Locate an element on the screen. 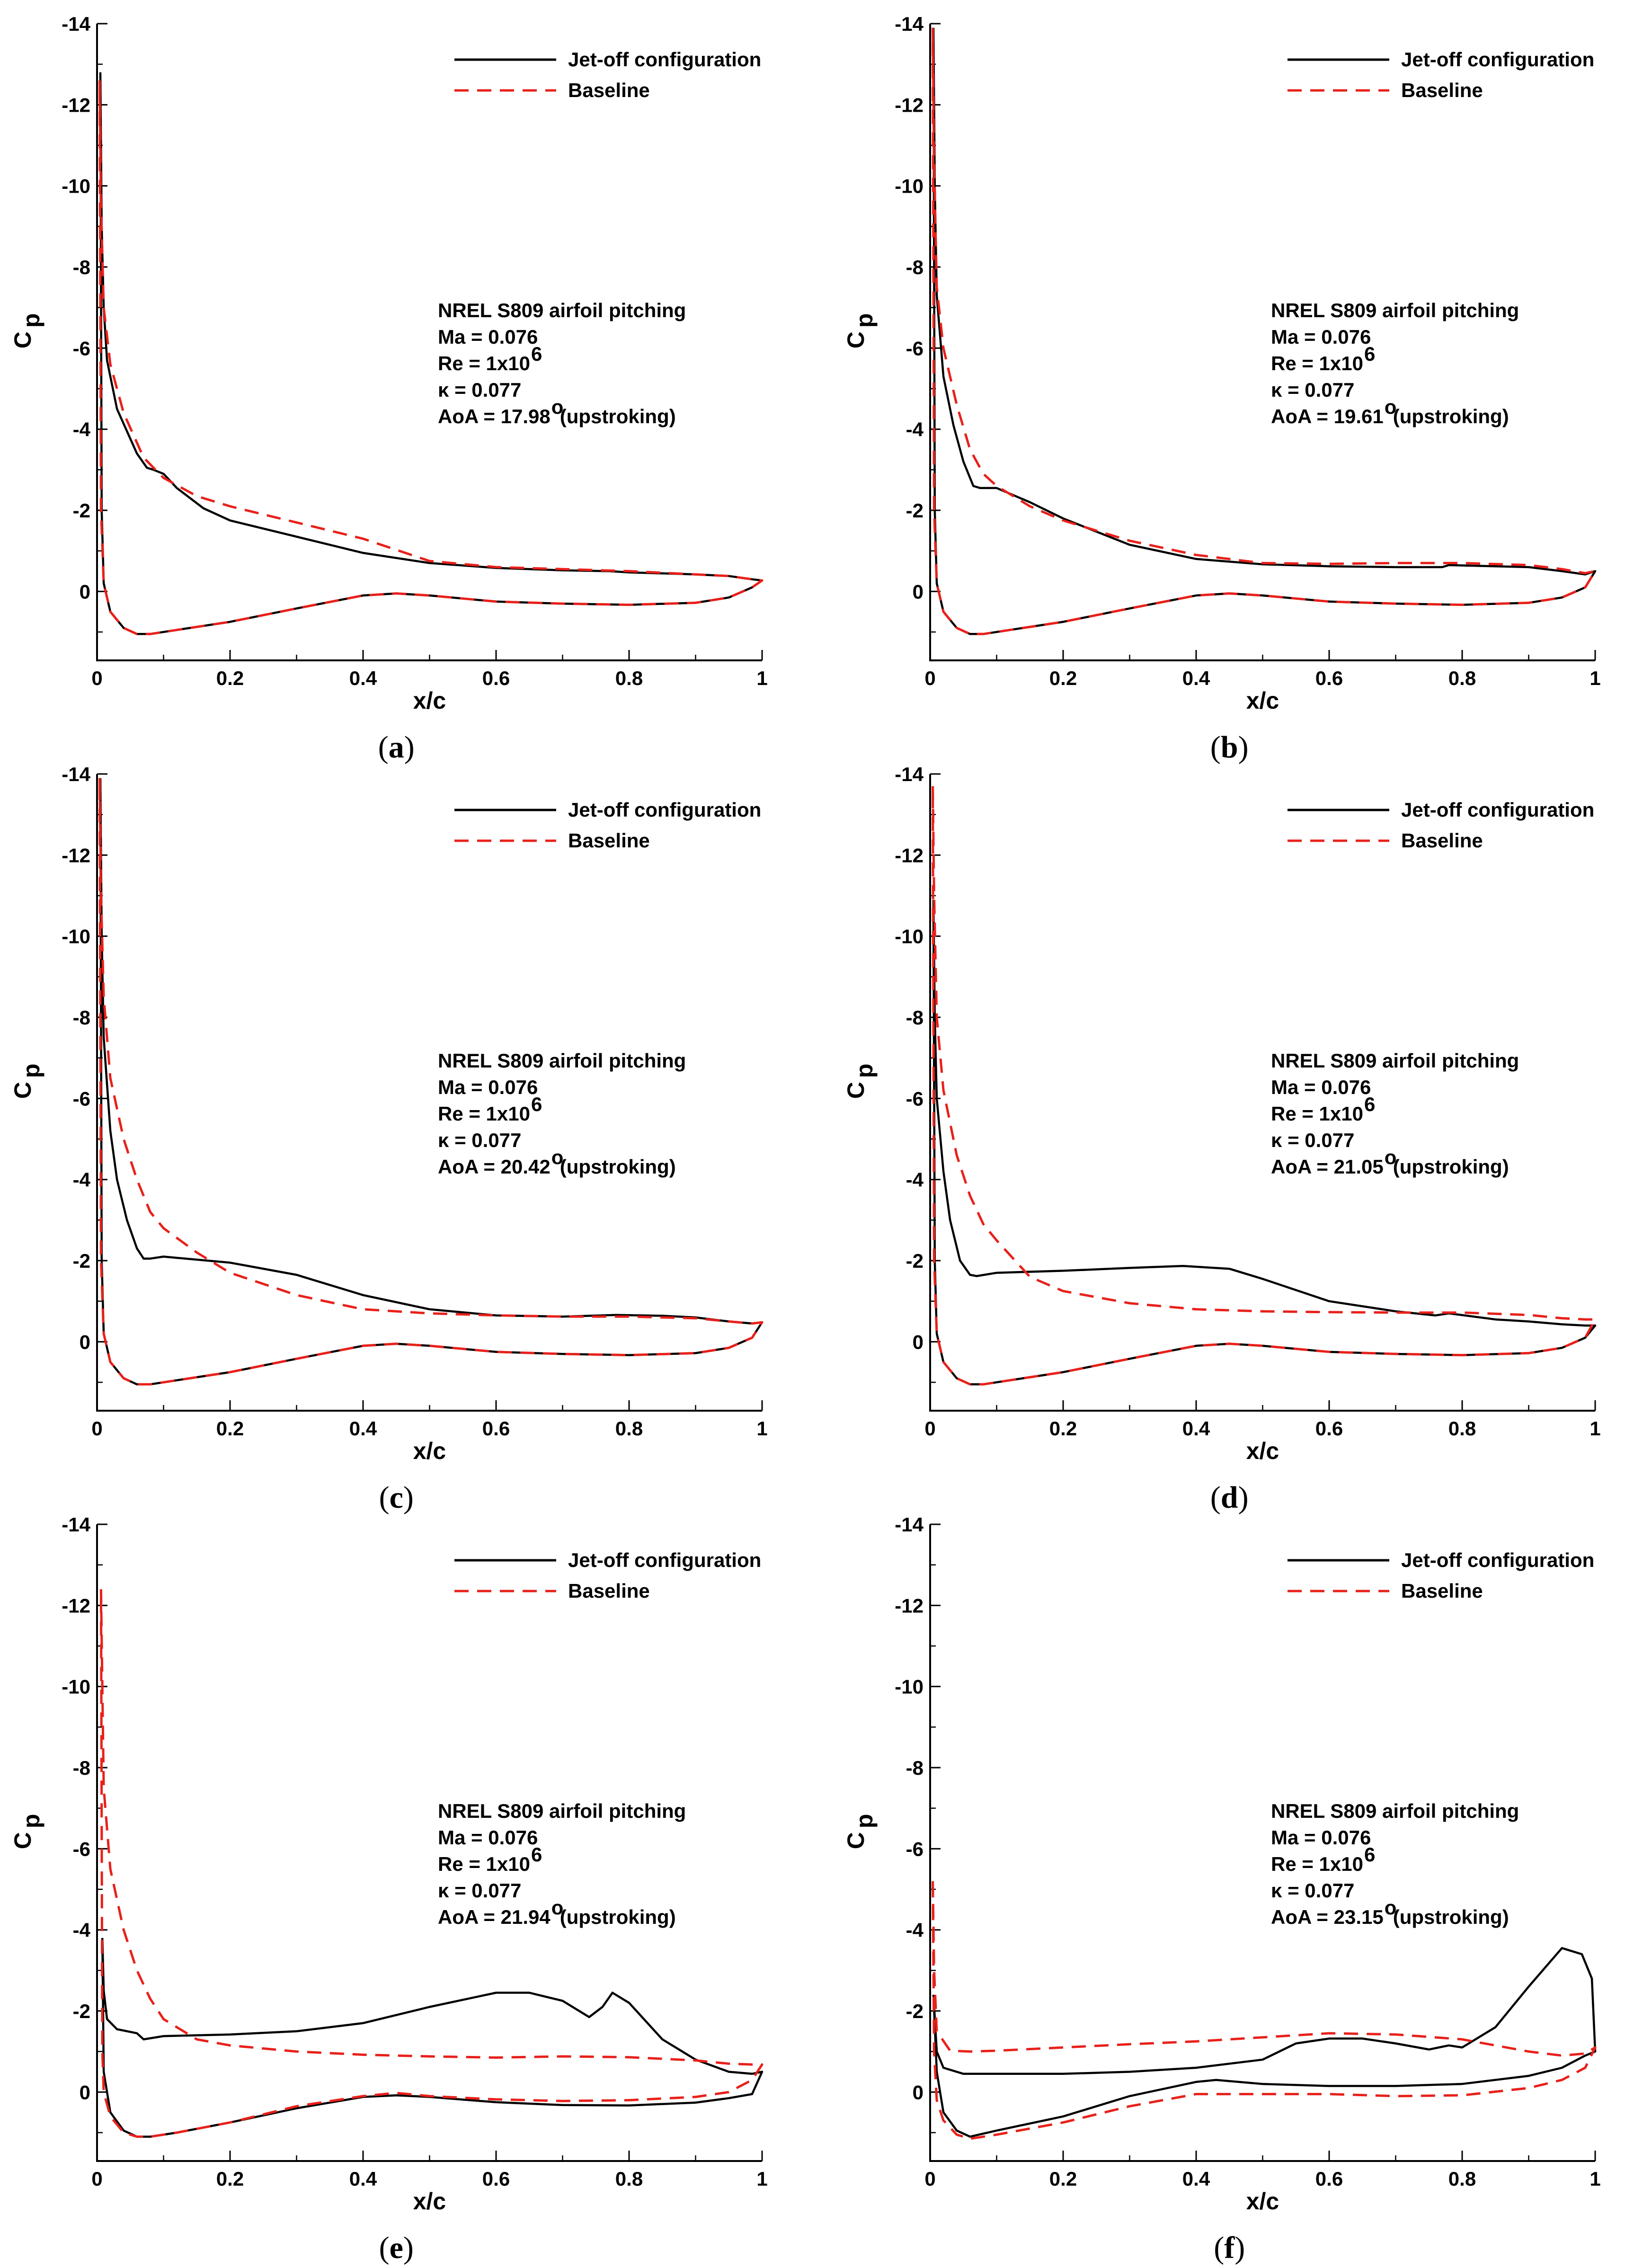  panel-caption-letter: a is located at coordinates (396, 747).